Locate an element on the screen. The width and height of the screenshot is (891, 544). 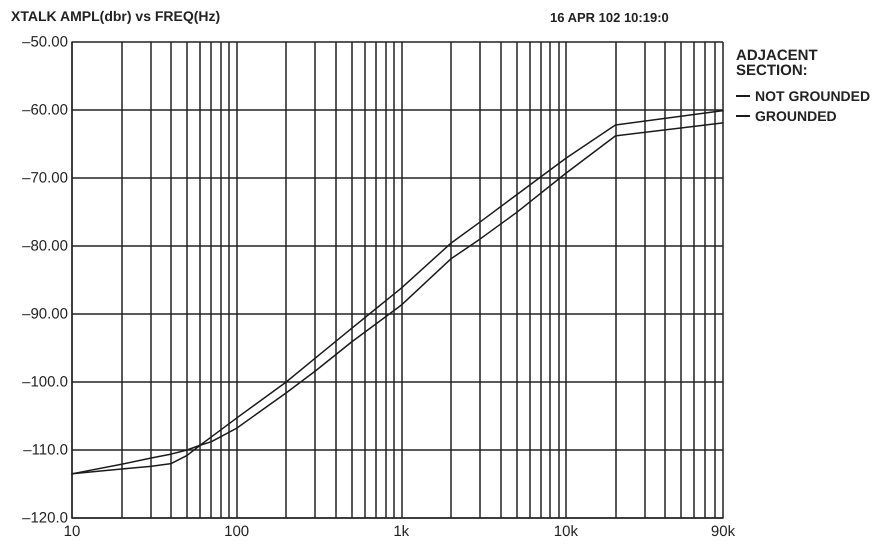
x-tick-label: 10k is located at coordinates (566, 531).